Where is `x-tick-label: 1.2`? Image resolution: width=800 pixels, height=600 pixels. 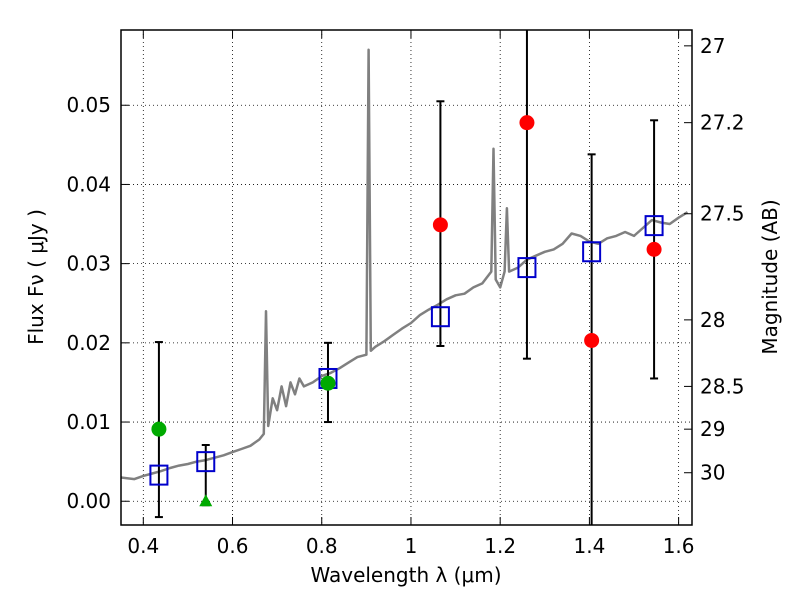 x-tick-label: 1.2 is located at coordinates (500, 546).